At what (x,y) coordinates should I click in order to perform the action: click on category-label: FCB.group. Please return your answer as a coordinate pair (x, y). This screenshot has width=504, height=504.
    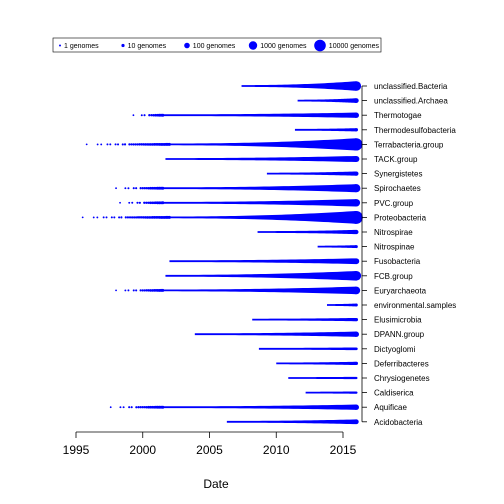
    Looking at the image, I should click on (393, 276).